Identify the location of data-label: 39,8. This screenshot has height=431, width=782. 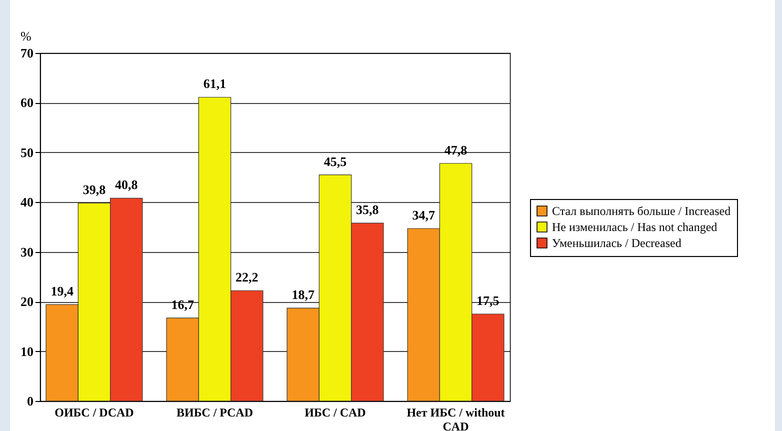
(94, 190).